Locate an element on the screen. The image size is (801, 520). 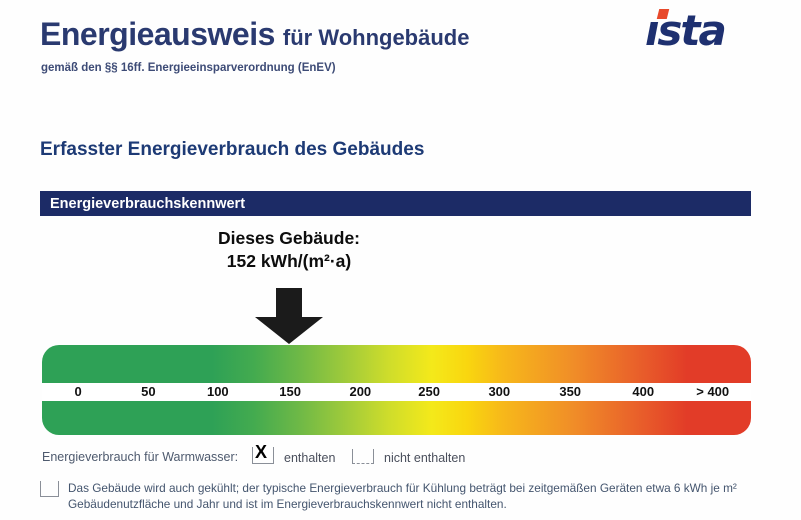
tick-300: 300 is located at coordinates (499, 391).